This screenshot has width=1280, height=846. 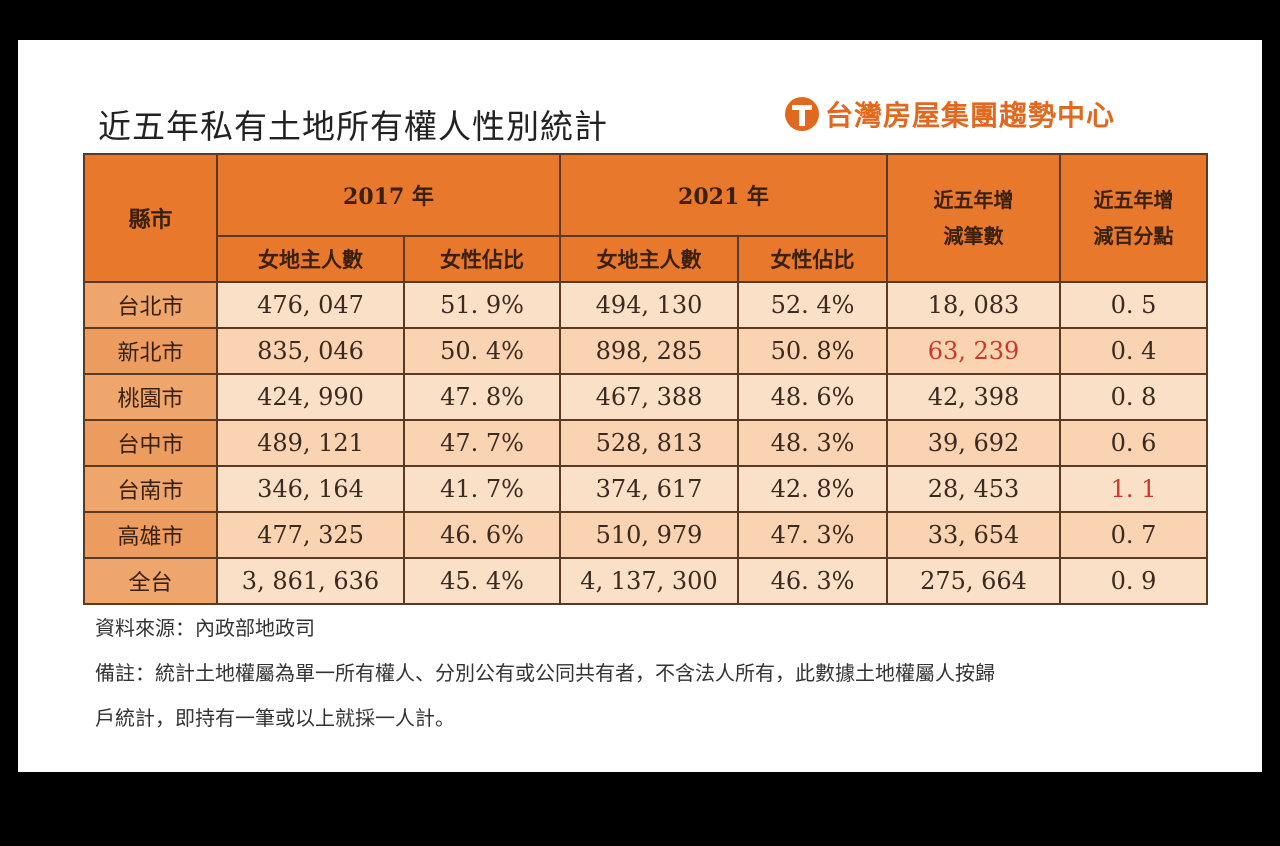 I want to click on cell-change-count: 33, 654, so click(x=973, y=535).